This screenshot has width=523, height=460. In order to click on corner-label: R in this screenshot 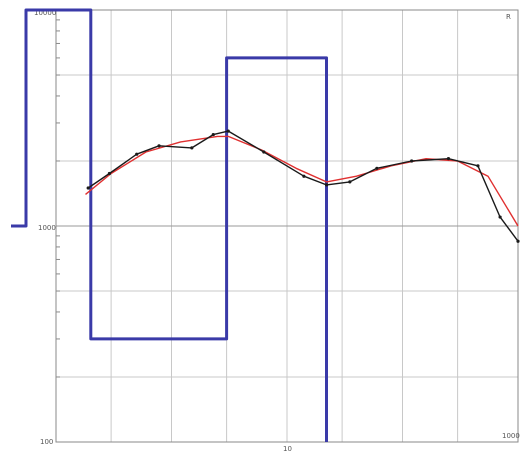, I will do `click(508, 17)`.